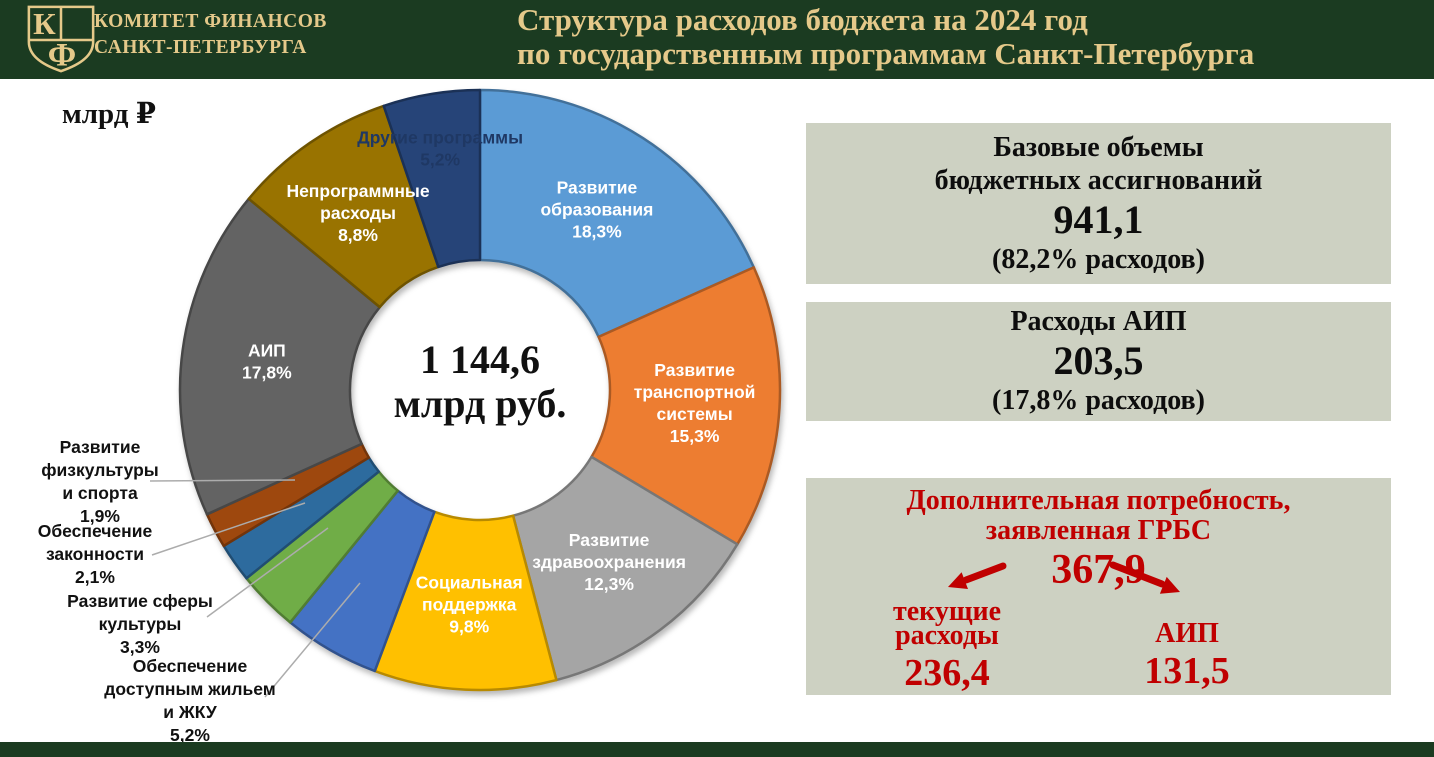 The width and height of the screenshot is (1434, 757). I want to click on org-name-line2: САНКТ-ПЕТЕРБУРГА, so click(200, 47).